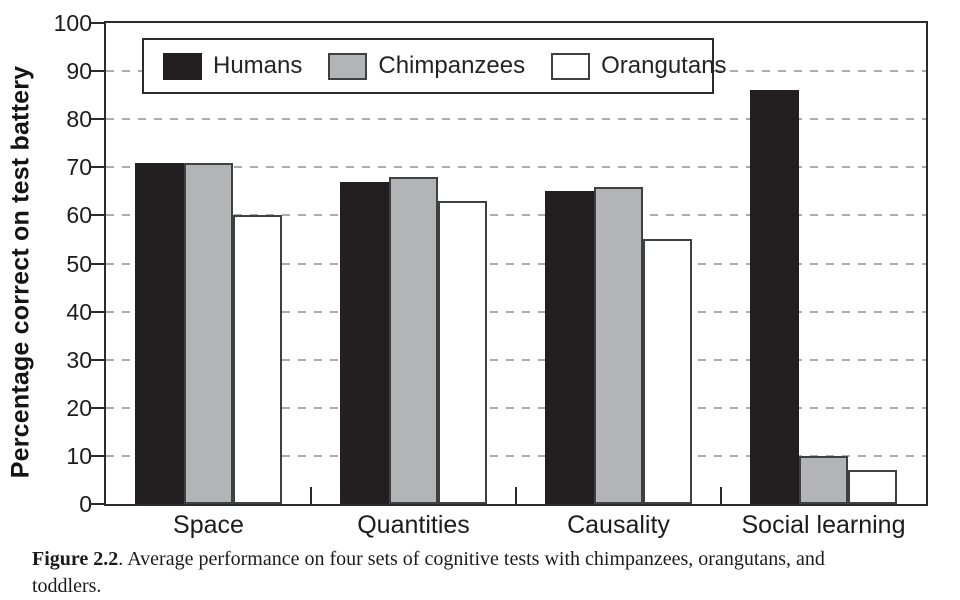 This screenshot has width=960, height=600. Describe the element at coordinates (208, 525) in the screenshot. I see `x-category-label-space: Space` at that location.